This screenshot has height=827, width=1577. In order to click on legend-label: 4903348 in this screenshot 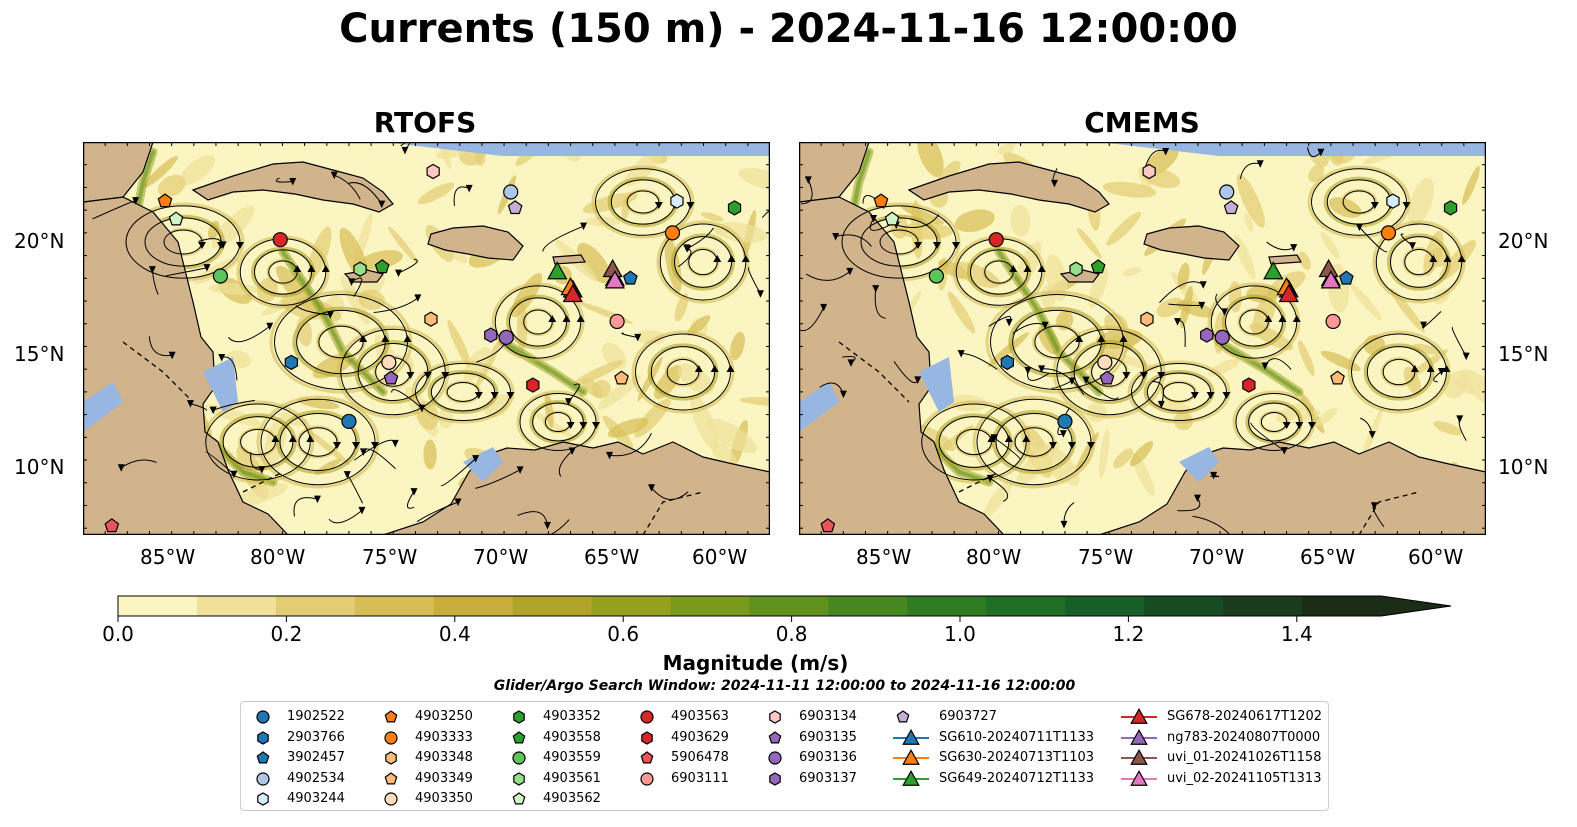, I will do `click(444, 757)`.